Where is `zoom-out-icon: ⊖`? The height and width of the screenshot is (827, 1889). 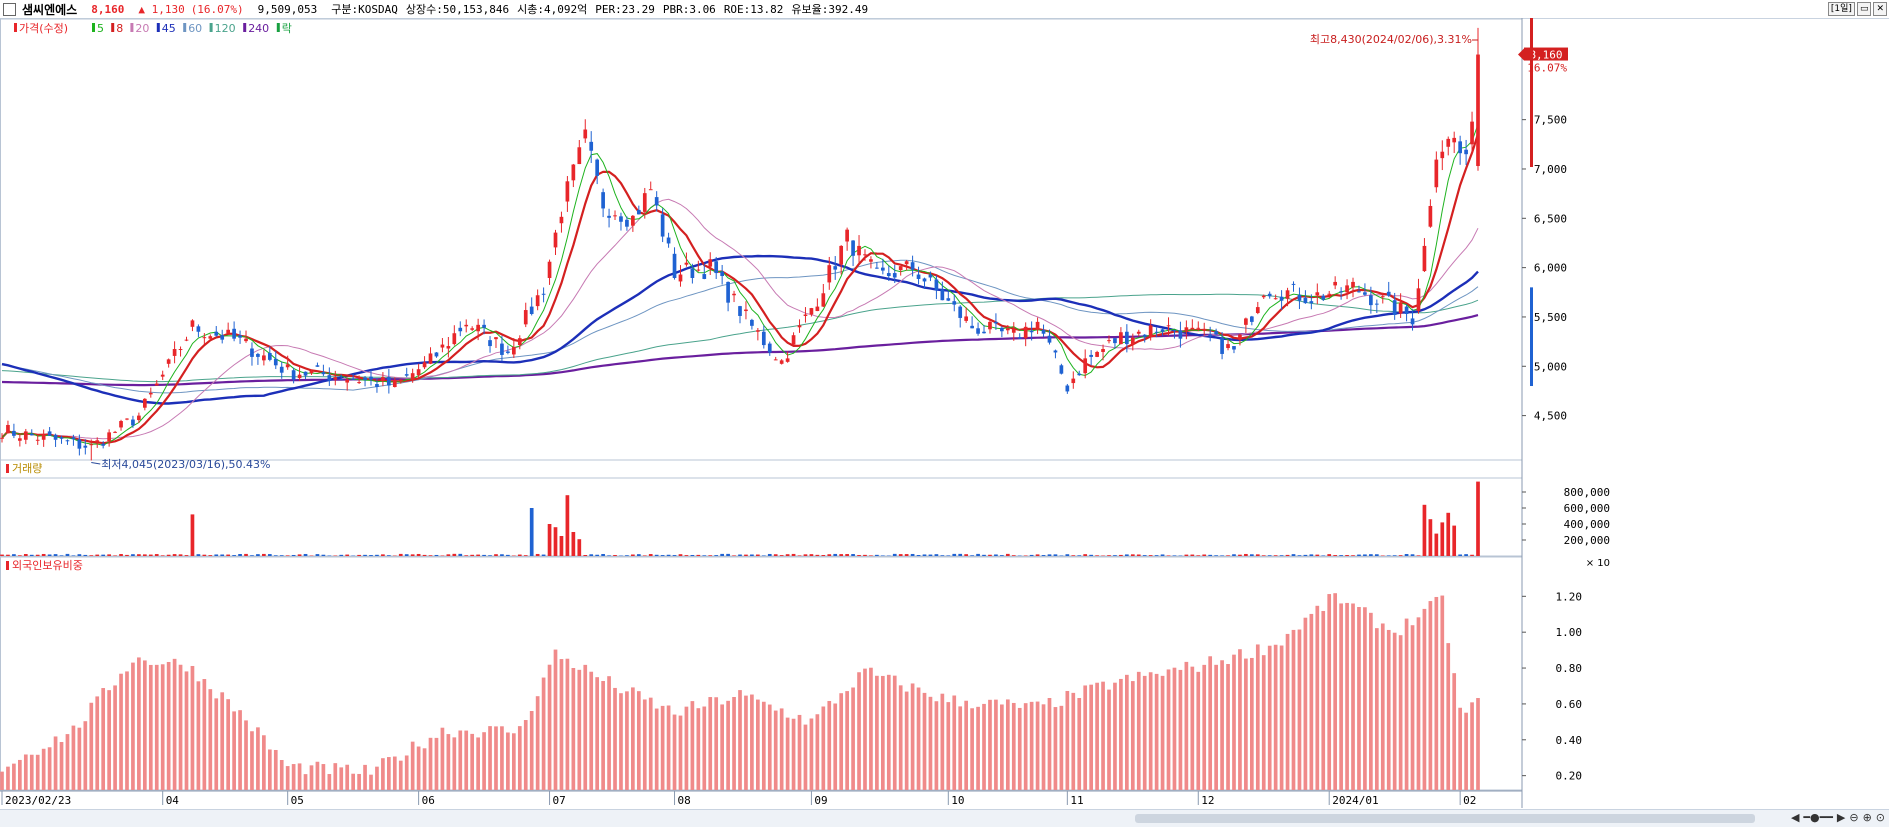
zoom-out-icon: ⊖ is located at coordinates (1853, 817).